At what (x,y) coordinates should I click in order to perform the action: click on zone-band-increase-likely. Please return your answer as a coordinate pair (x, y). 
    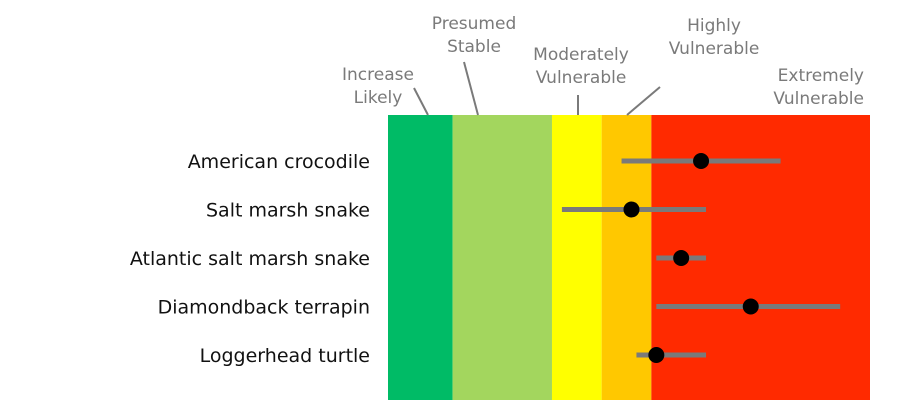
    Looking at the image, I should click on (420, 257).